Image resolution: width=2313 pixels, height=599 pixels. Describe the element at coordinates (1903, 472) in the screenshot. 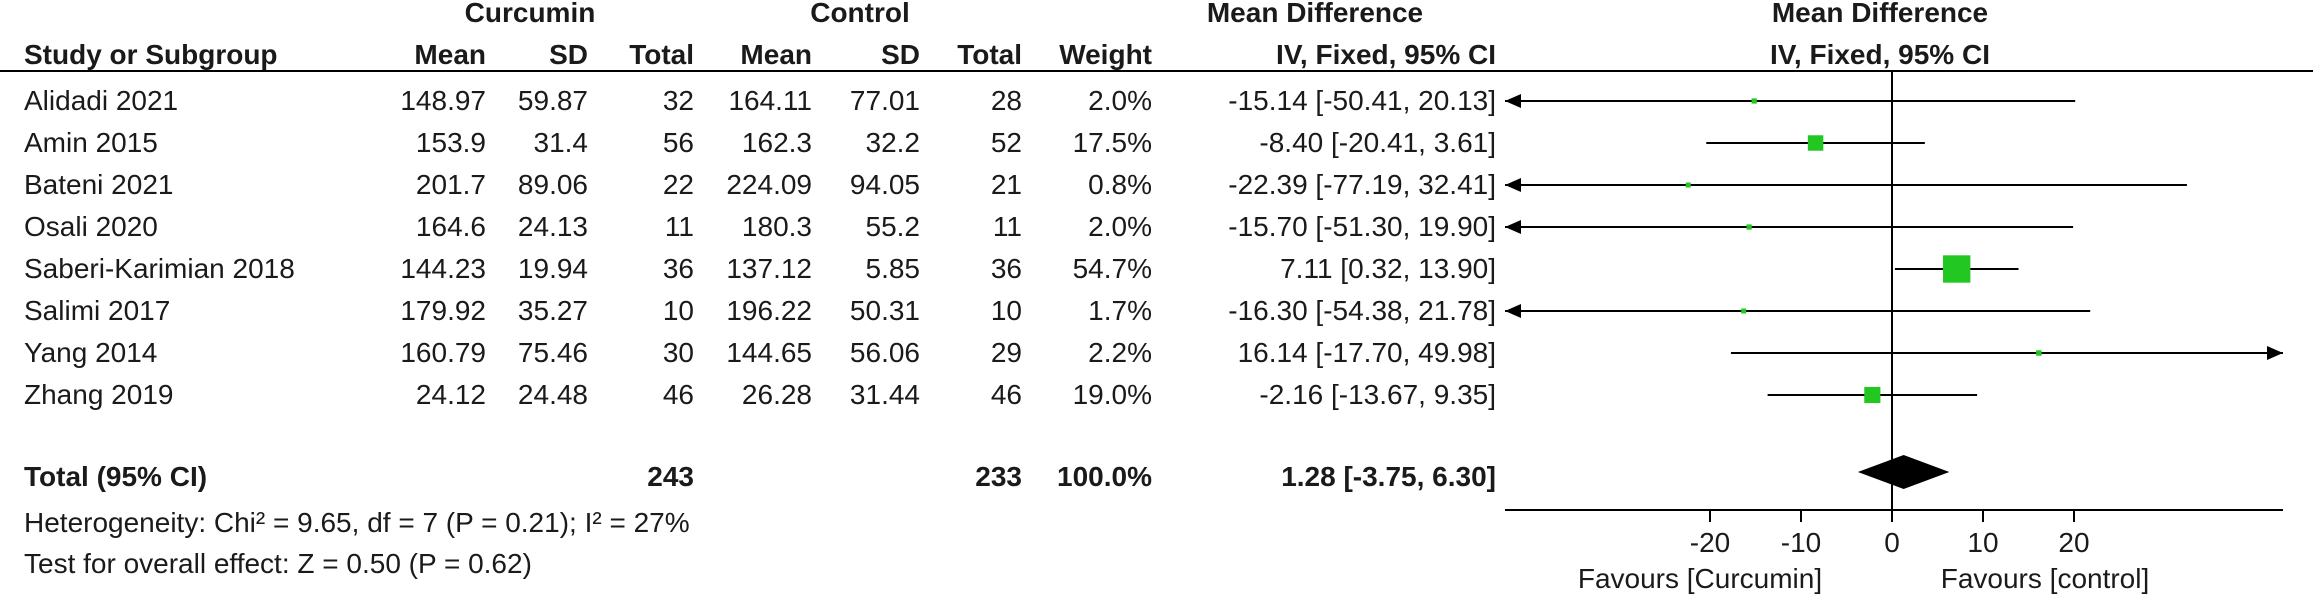

I see `pooled-diamond` at that location.